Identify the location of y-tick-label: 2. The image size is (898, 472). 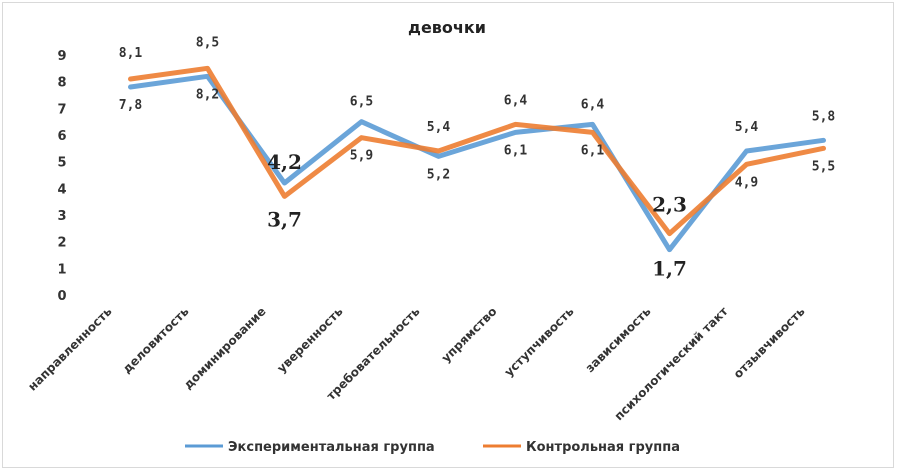
(61, 243).